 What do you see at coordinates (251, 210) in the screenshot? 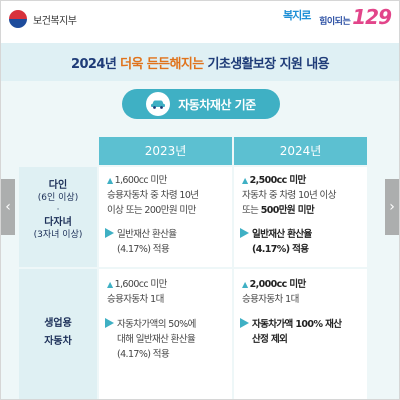
I see `cell-line: 또는` at bounding box center [251, 210].